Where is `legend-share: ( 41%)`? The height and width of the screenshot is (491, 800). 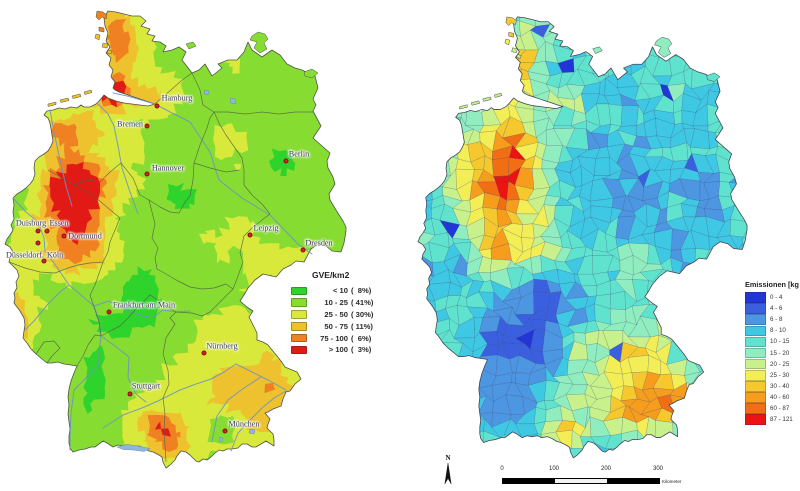 legend-share: ( 41%) is located at coordinates (362, 303).